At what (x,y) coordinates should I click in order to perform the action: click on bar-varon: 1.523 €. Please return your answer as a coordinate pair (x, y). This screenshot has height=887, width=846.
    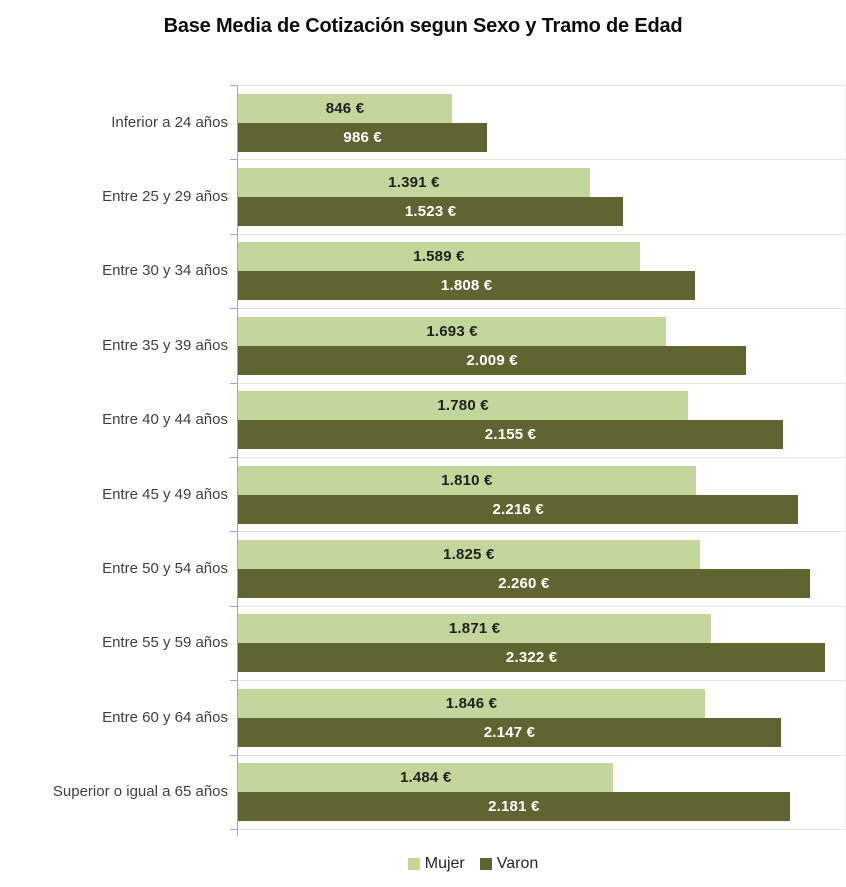
    Looking at the image, I should click on (431, 212).